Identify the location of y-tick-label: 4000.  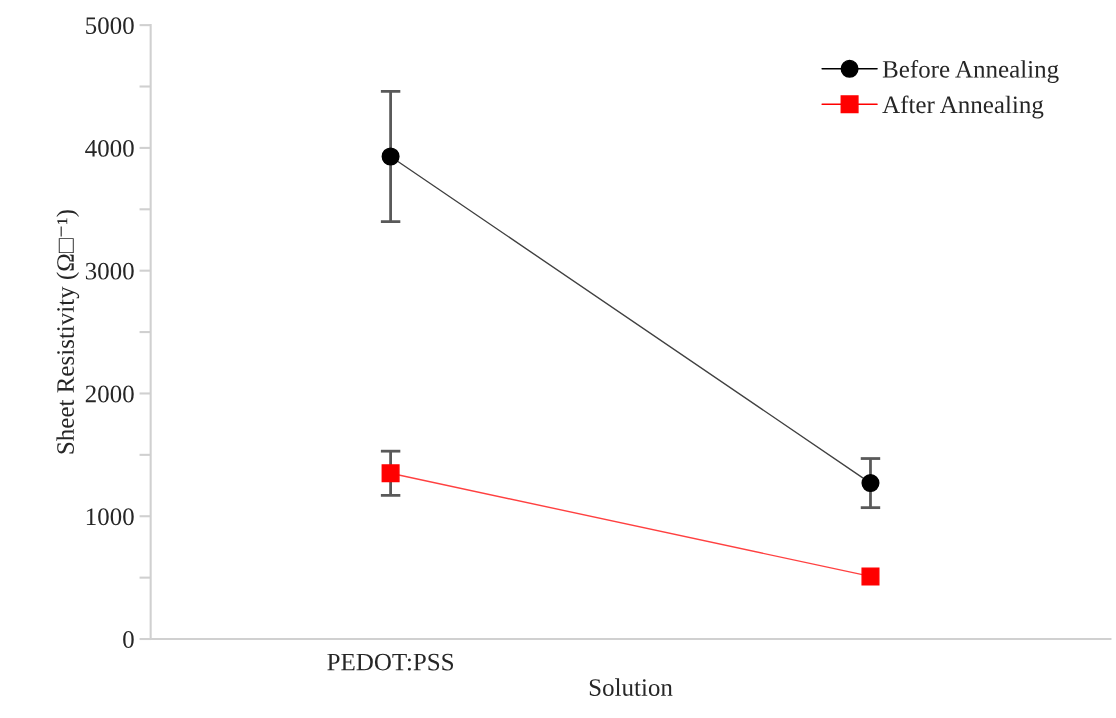
(109, 148).